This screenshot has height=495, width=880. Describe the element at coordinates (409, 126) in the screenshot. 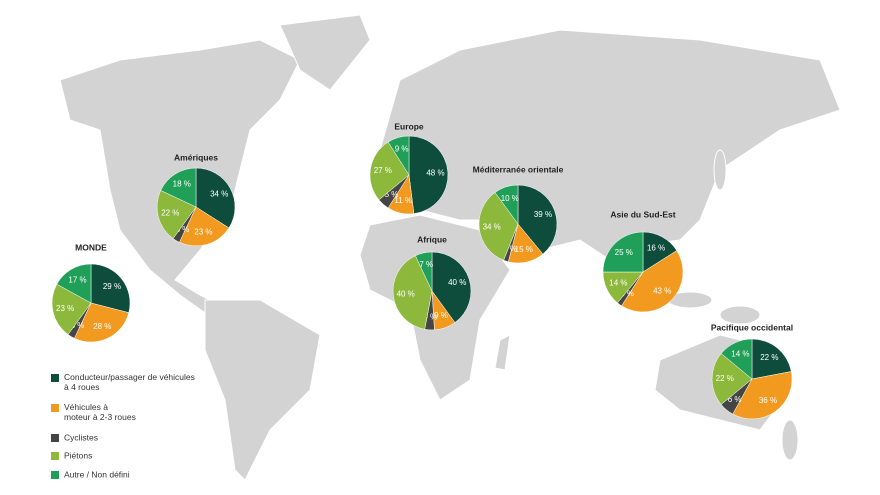

I see `pie-title: Europe` at that location.